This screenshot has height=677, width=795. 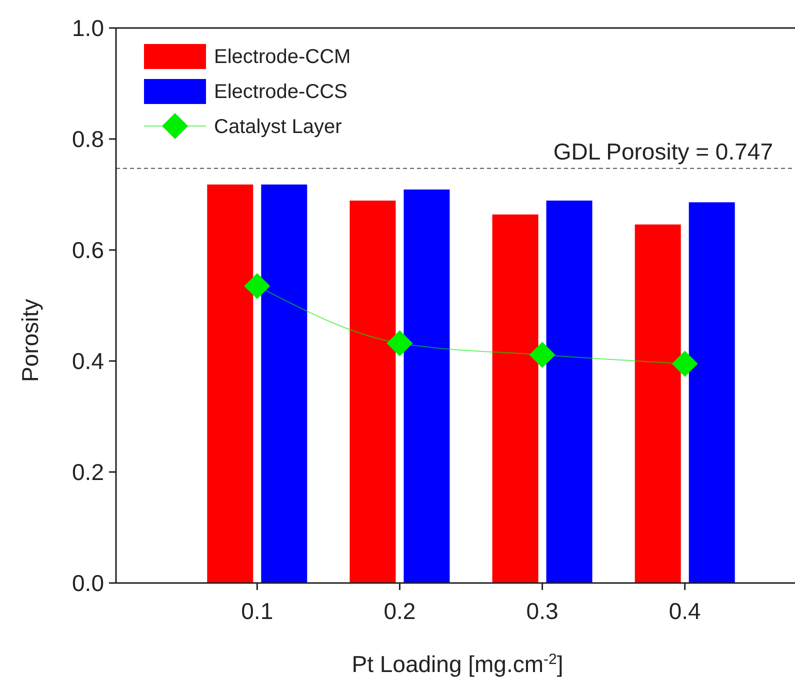 I want to click on ref-line-label: GDL Porosity = 0.747, so click(x=663, y=151).